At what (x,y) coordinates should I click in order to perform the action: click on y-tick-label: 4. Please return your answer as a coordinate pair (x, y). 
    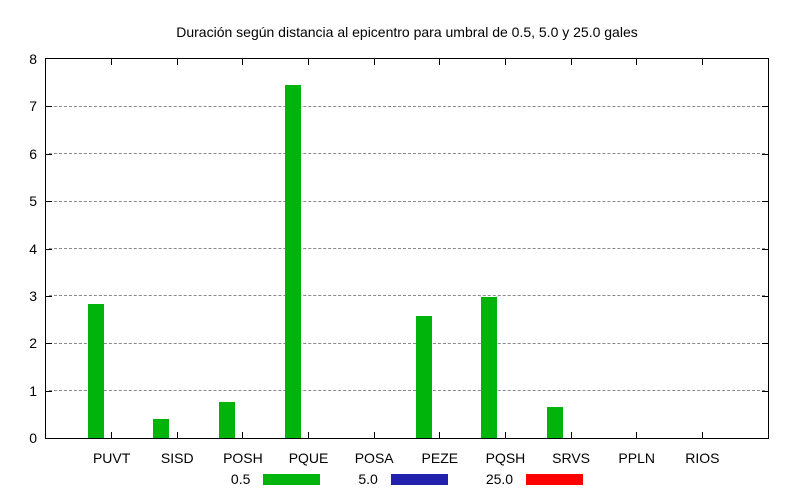
    Looking at the image, I should click on (33, 248).